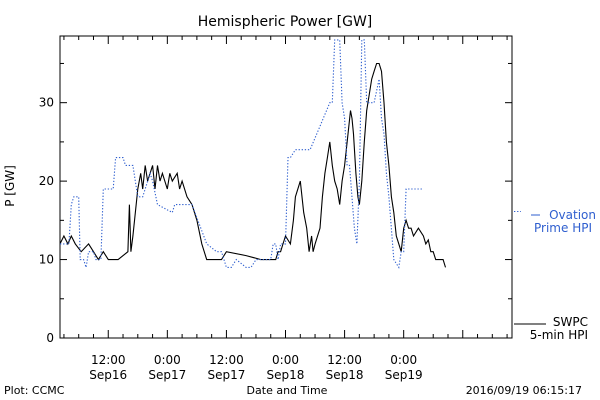  I want to click on plot-credit: Plot: CCMC, so click(34, 390).